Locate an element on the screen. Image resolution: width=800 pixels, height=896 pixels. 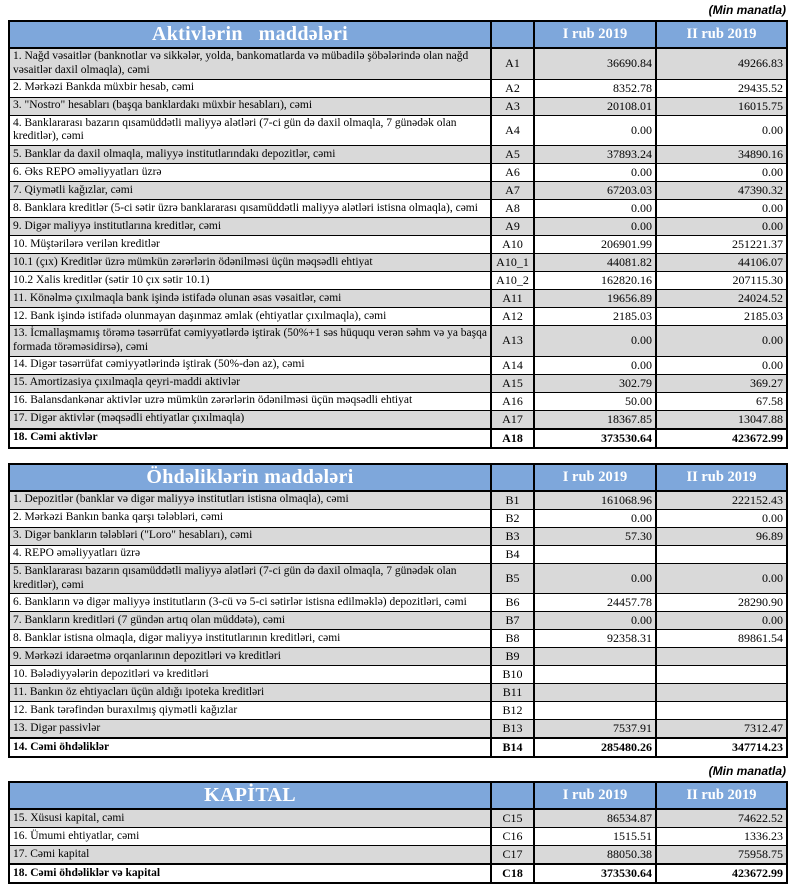
row-label: 6. Əks REPO əməliyyatları üzrə is located at coordinates (250, 173).